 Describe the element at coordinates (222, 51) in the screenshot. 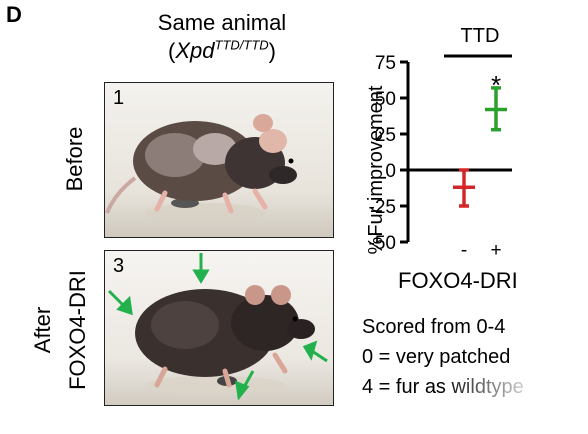

I see `header-genotype: (XpdTTD/TTD)` at that location.